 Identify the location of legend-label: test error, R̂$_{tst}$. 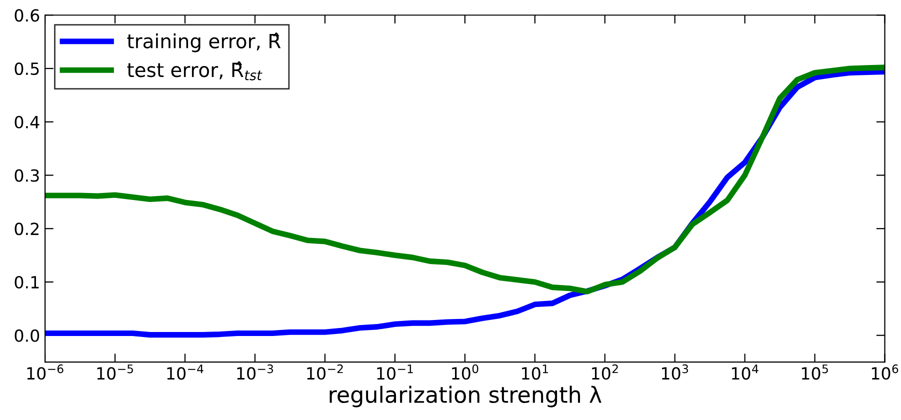
(194, 70).